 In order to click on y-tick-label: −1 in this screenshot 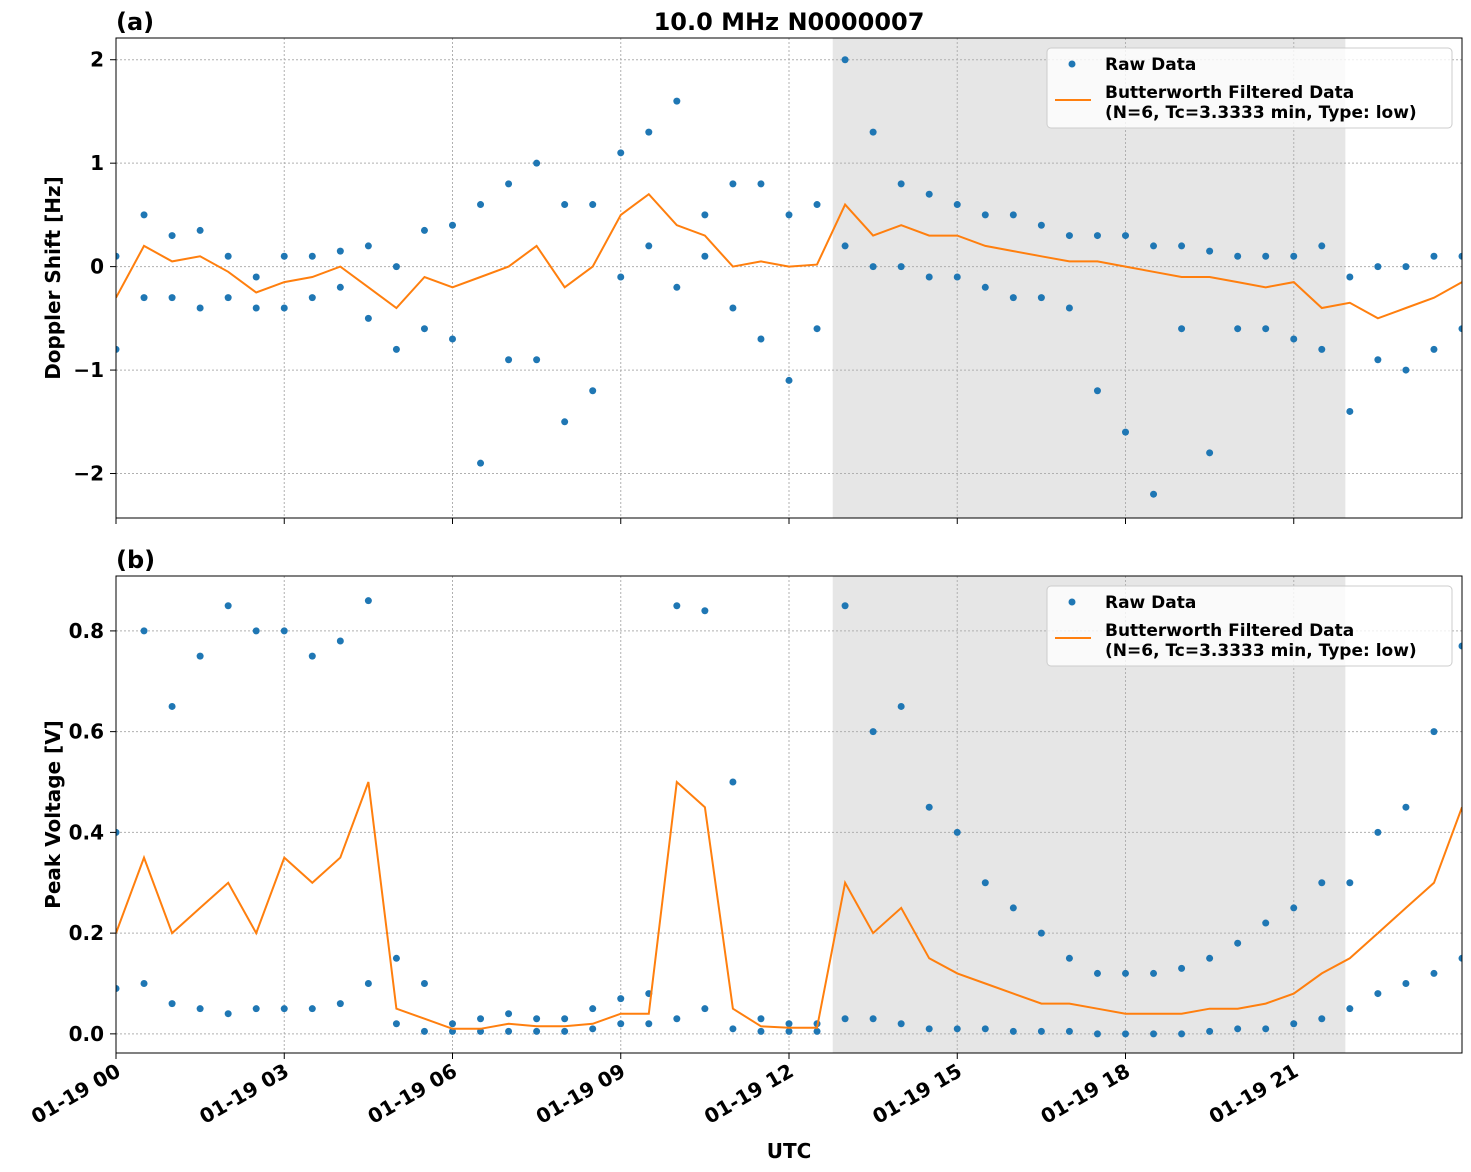, I will do `click(88, 370)`.